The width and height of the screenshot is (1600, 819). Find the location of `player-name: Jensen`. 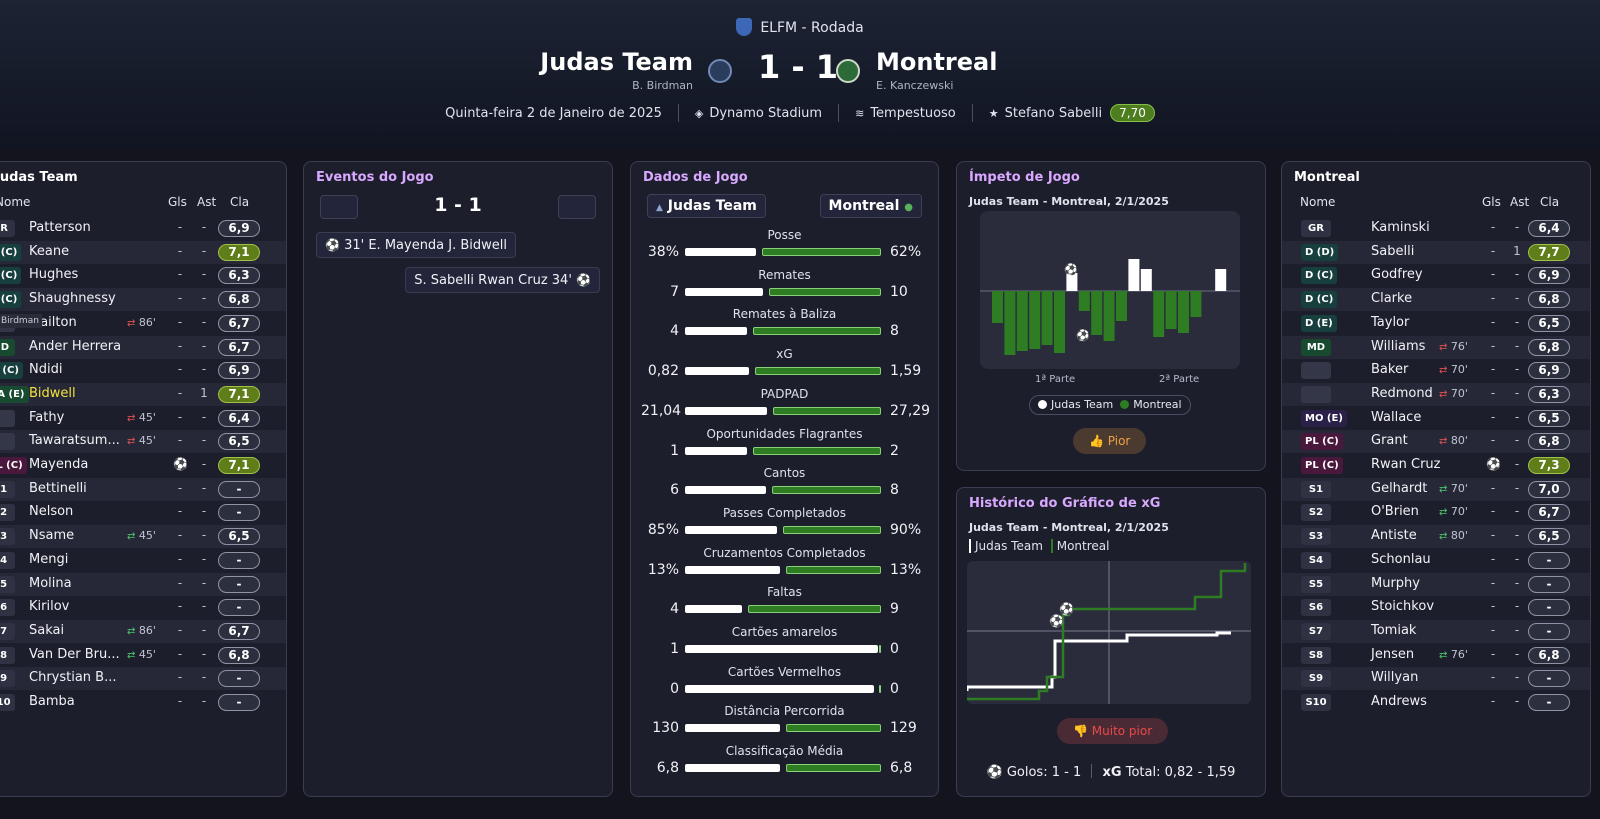

player-name: Jensen is located at coordinates (1393, 654).